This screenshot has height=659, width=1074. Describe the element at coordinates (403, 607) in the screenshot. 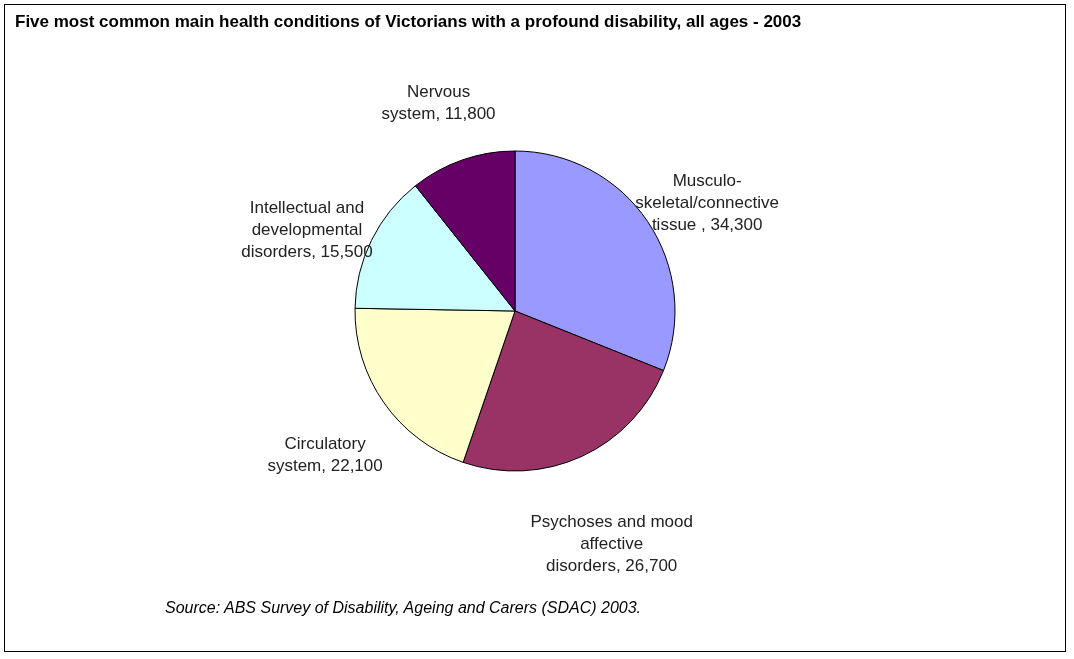

I see `source-note: Source: ABS Survey of Disability, Ageing and Carers (SDAC) 2003.` at that location.